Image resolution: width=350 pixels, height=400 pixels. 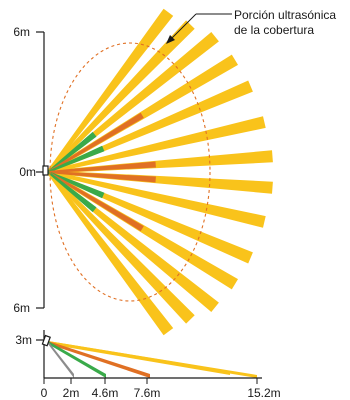 What do you see at coordinates (45, 170) in the screenshot?
I see `sensor-icon-top-view` at bounding box center [45, 170].